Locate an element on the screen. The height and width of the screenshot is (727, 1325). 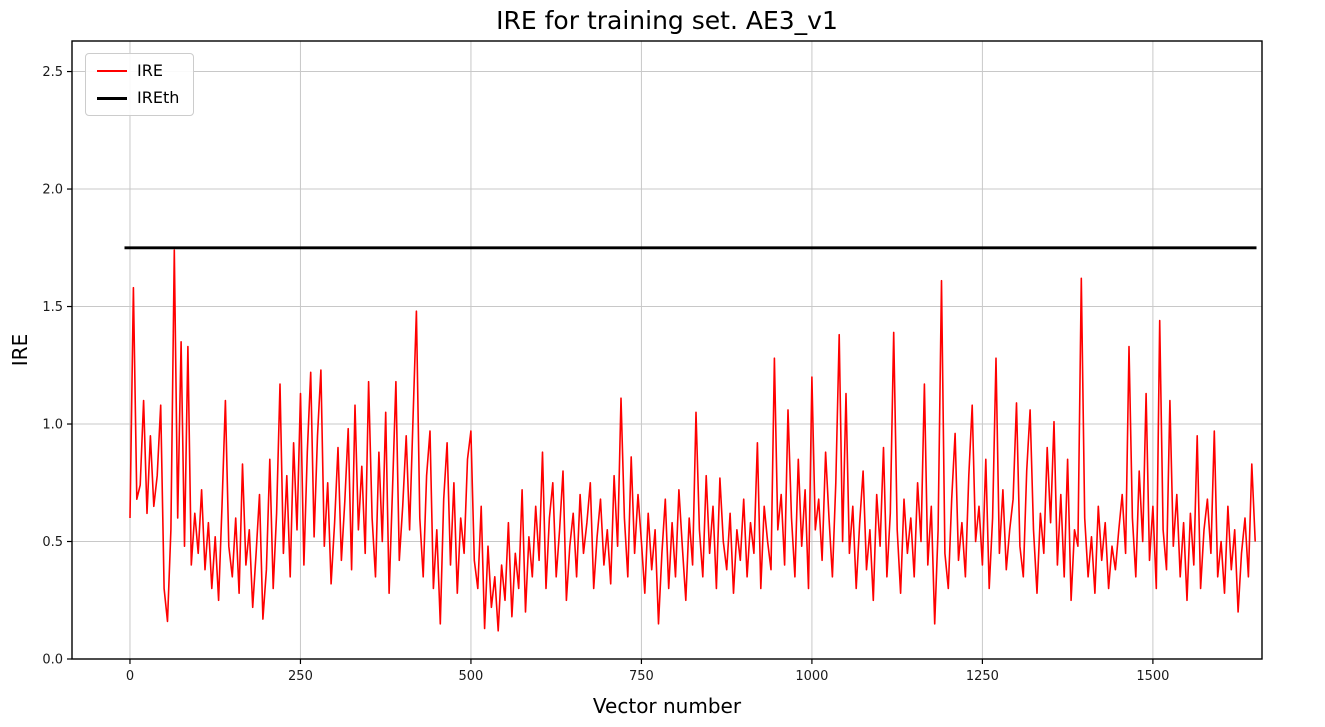
y-tick-label: 0.0 is located at coordinates (52, 660).